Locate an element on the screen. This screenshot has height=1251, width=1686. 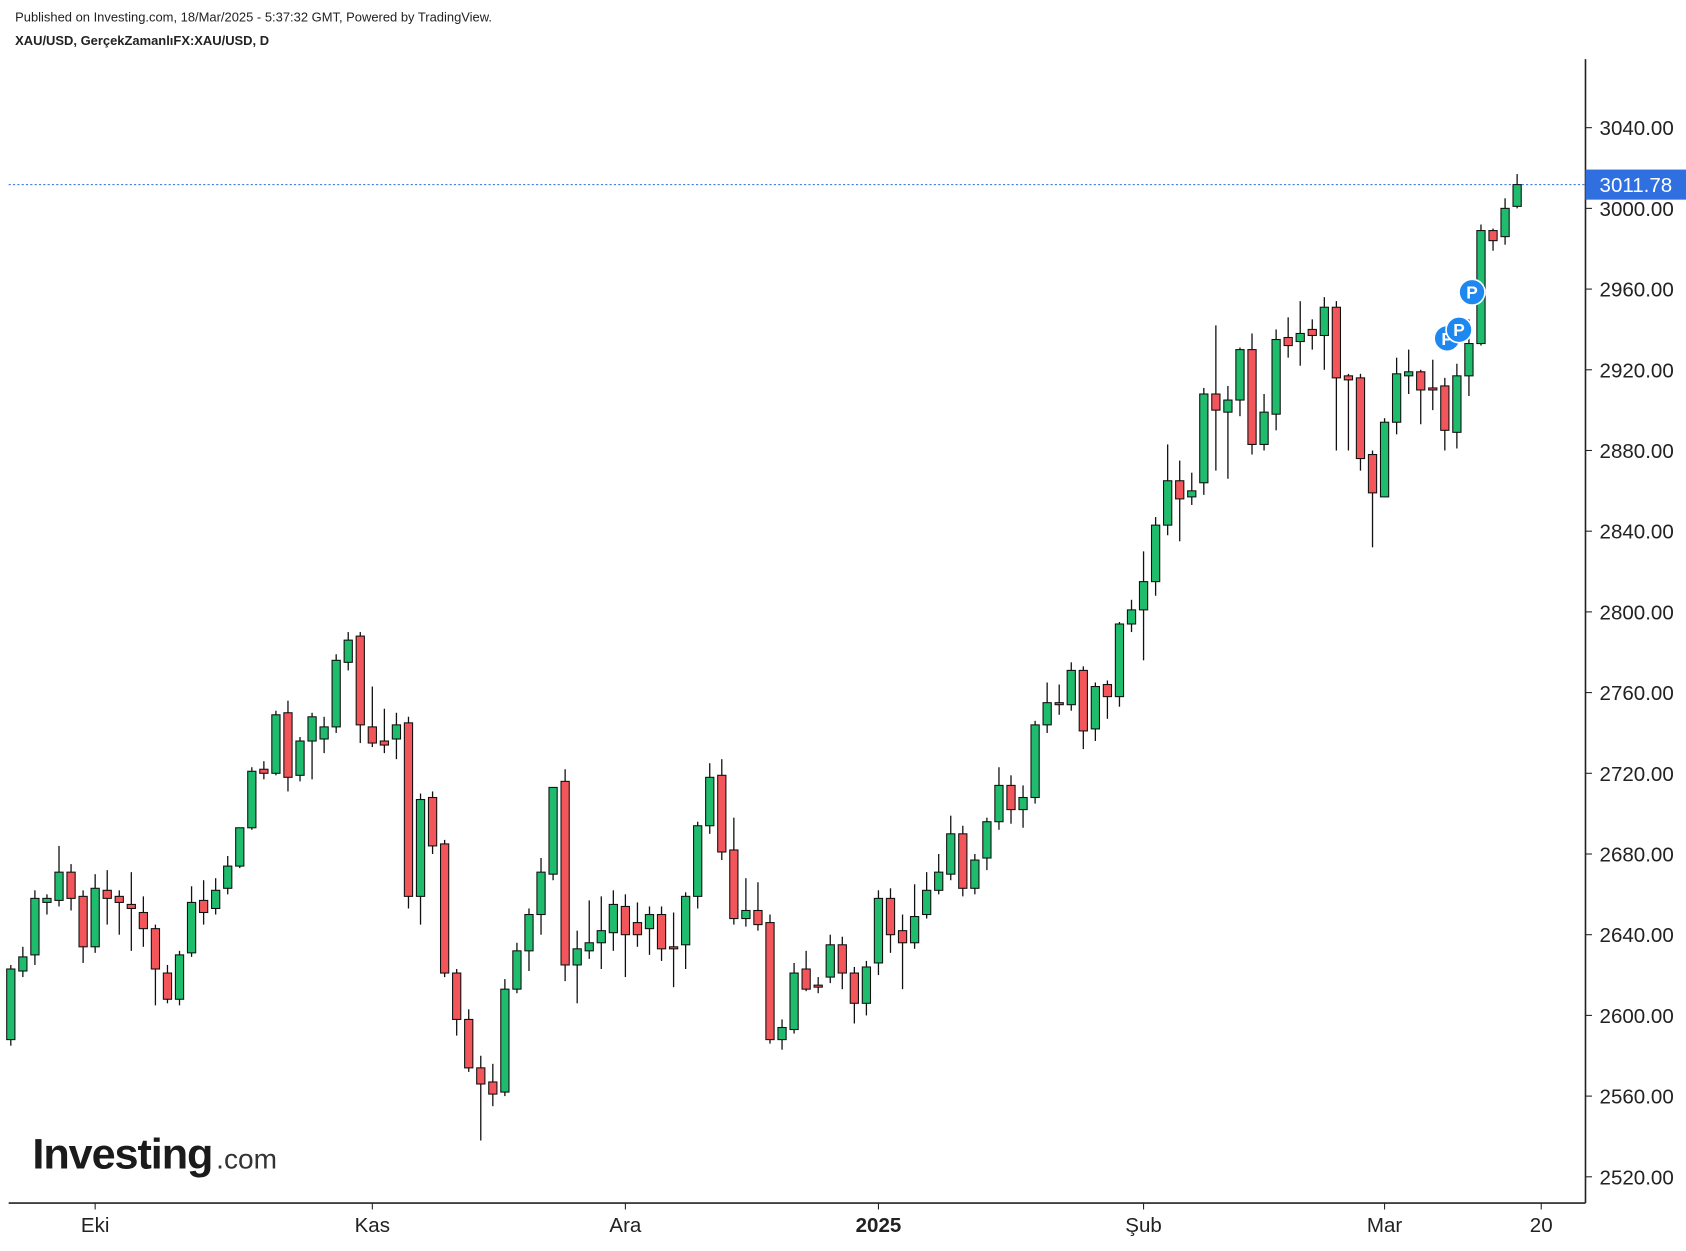
y-tick-label: 2600.00 is located at coordinates (1637, 1016).